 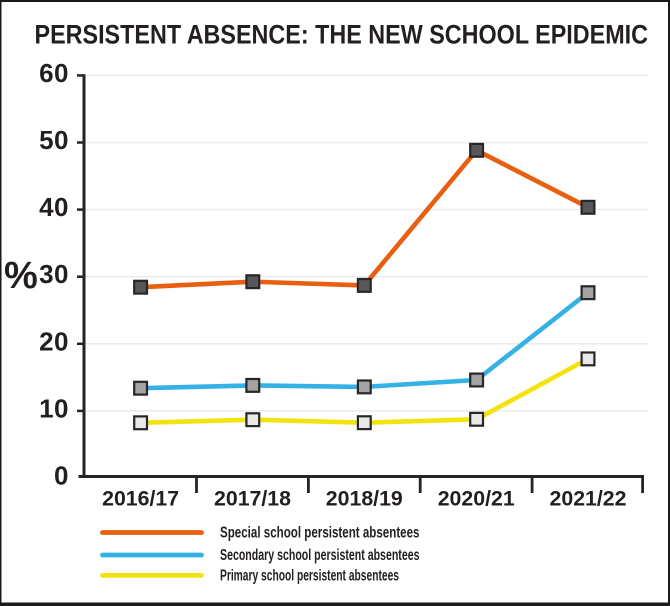 I want to click on svg-text: 40, so click(x=54, y=207).